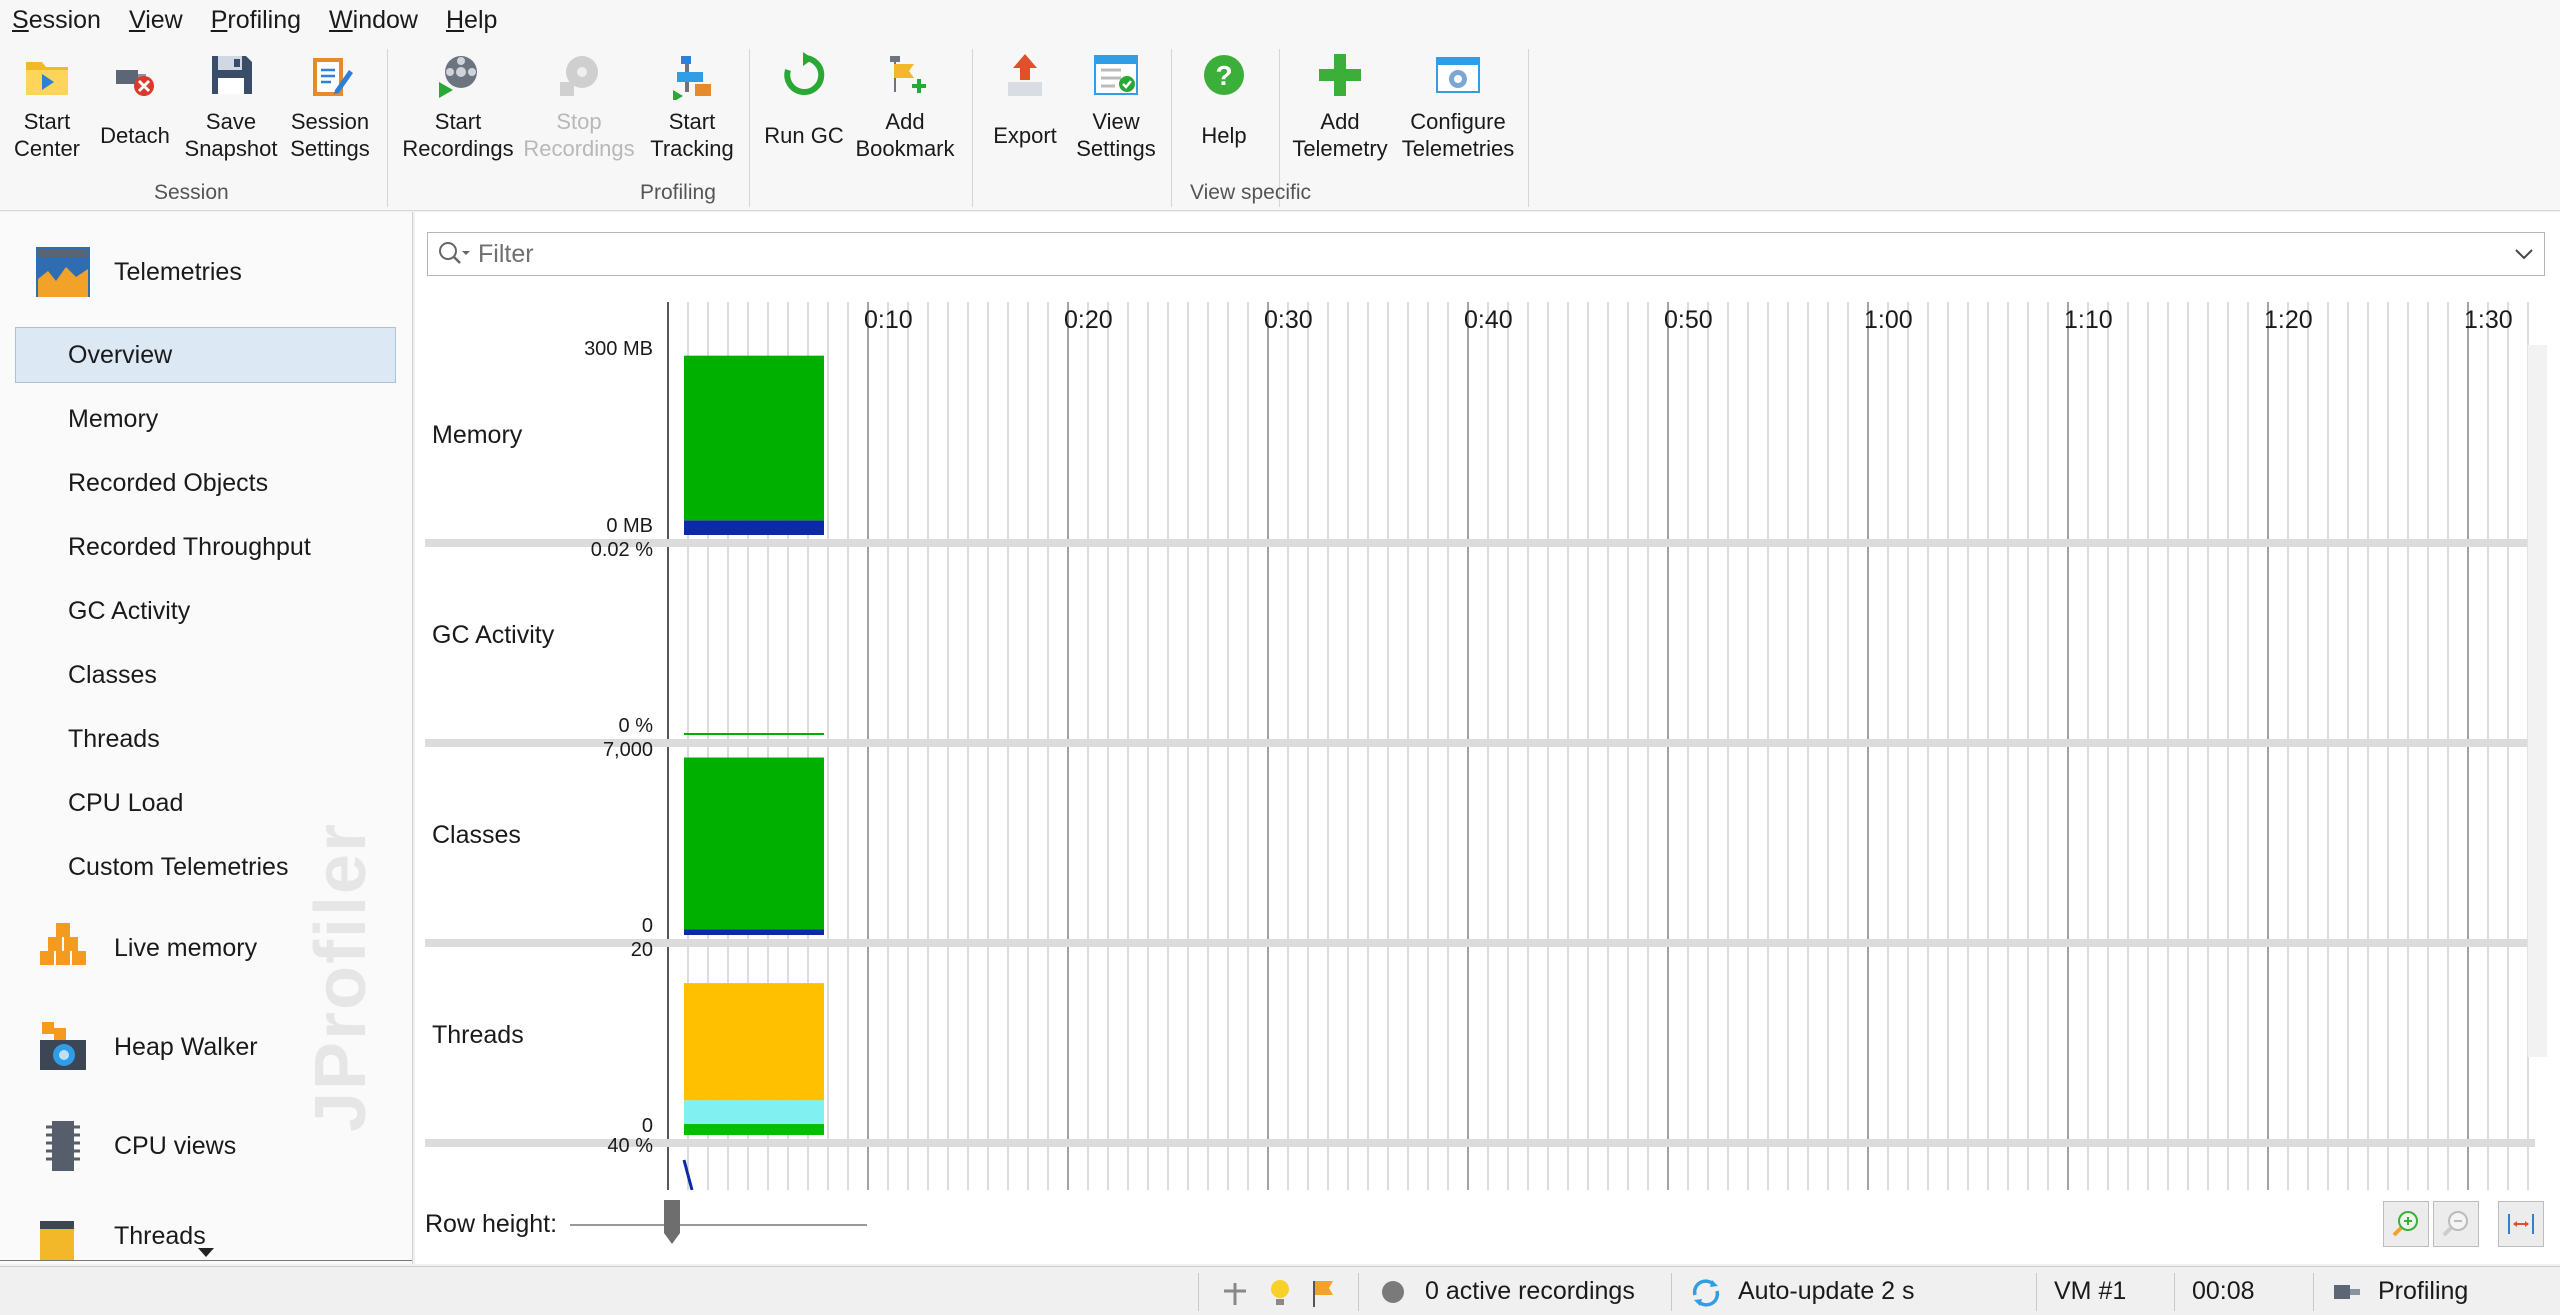  What do you see at coordinates (135, 106) in the screenshot?
I see `detach-button: Detach` at bounding box center [135, 106].